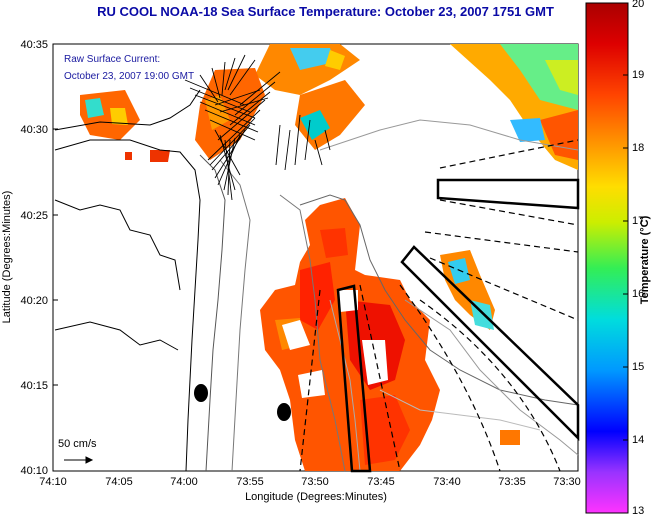 This screenshot has width=651, height=518. I want to click on y-tick-label: 40:10, so click(34, 471).